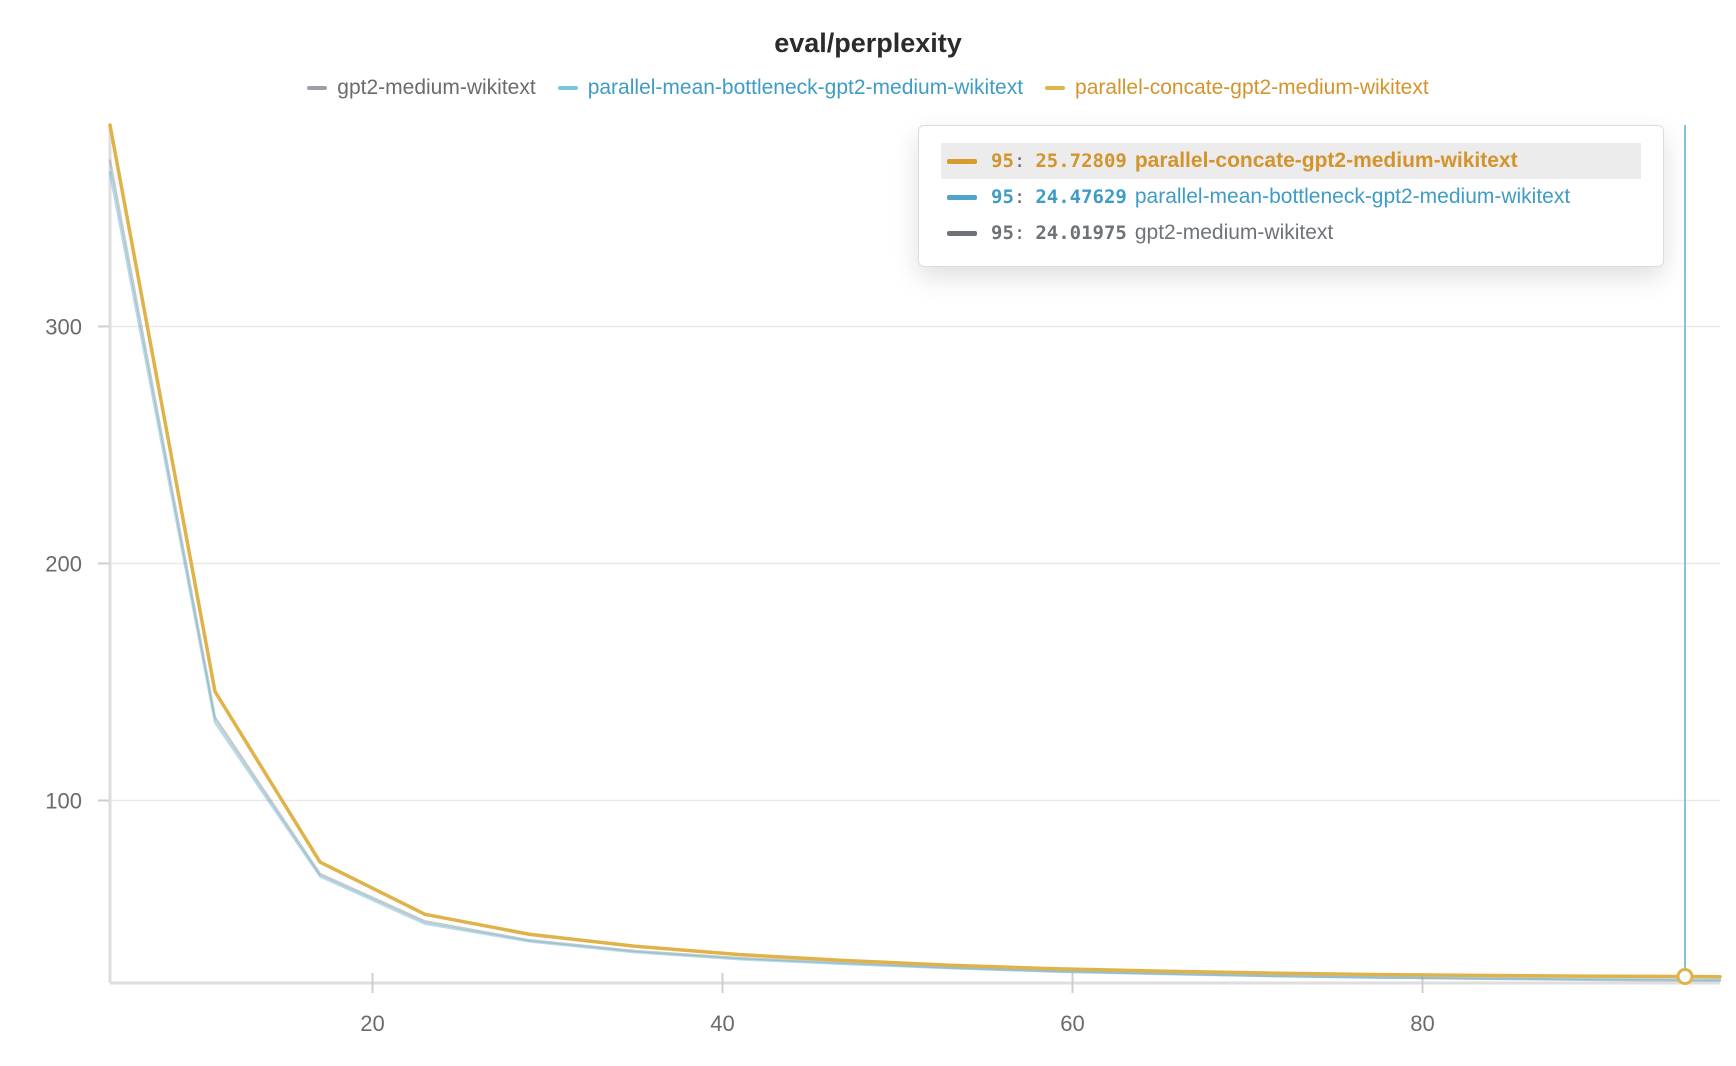  What do you see at coordinates (868, 43) in the screenshot?
I see `chart-title: eval/perplexity` at bounding box center [868, 43].